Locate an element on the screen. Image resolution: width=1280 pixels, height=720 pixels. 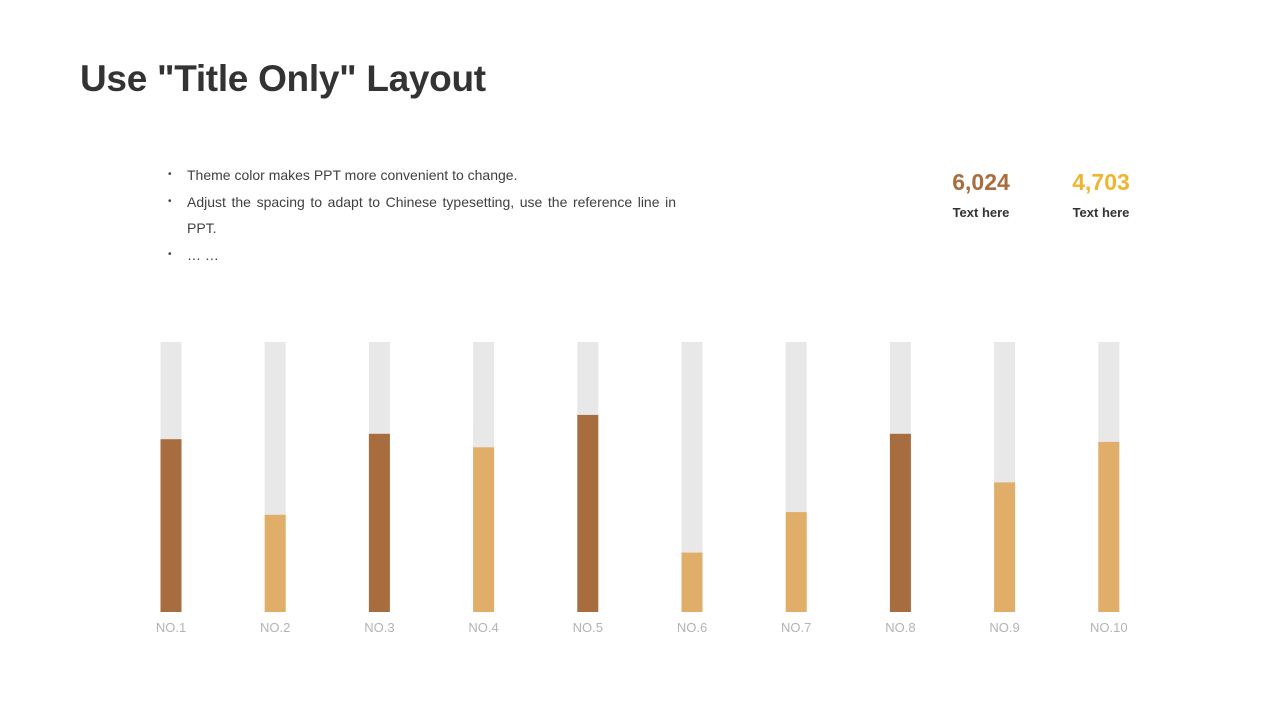
stat-value: 4,703 is located at coordinates (1101, 182).